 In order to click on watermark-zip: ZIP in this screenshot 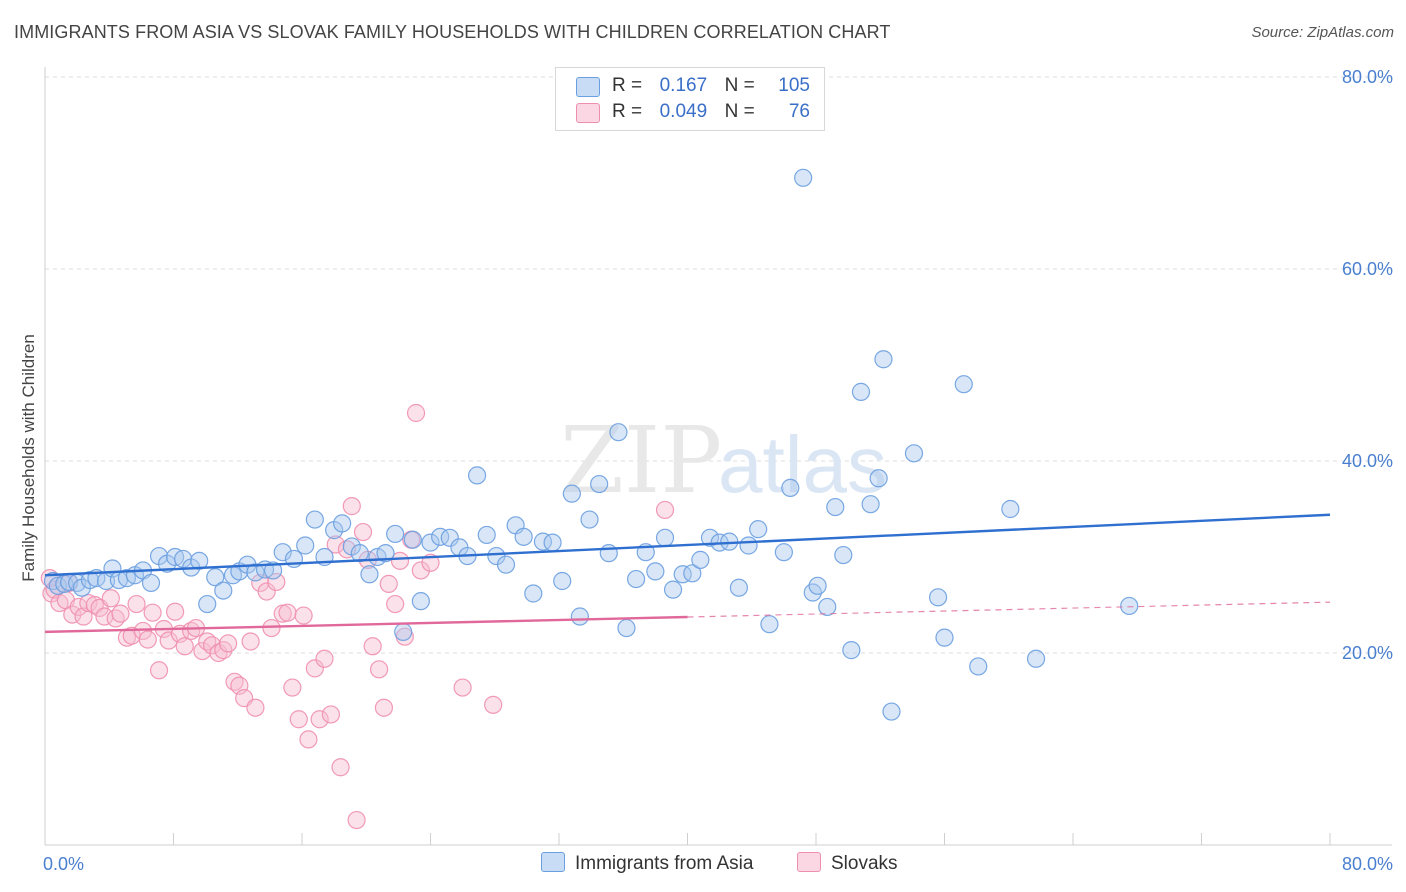, I will do `click(641, 460)`.